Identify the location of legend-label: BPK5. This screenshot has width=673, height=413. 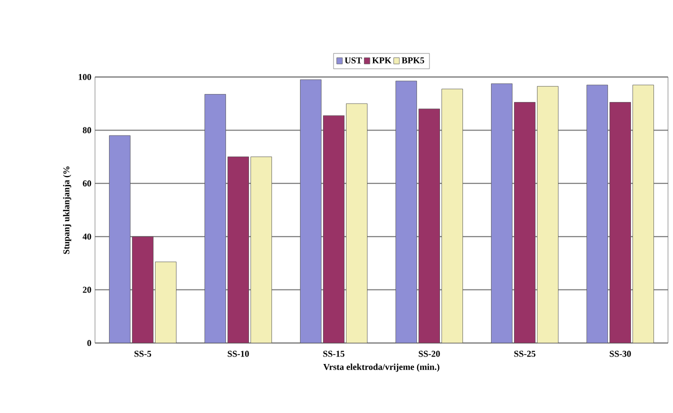
(413, 60).